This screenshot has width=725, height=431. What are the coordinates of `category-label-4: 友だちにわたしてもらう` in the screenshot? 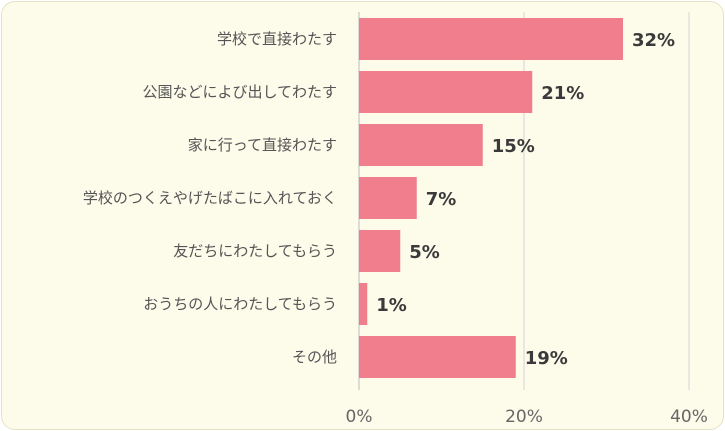 It's located at (255, 251).